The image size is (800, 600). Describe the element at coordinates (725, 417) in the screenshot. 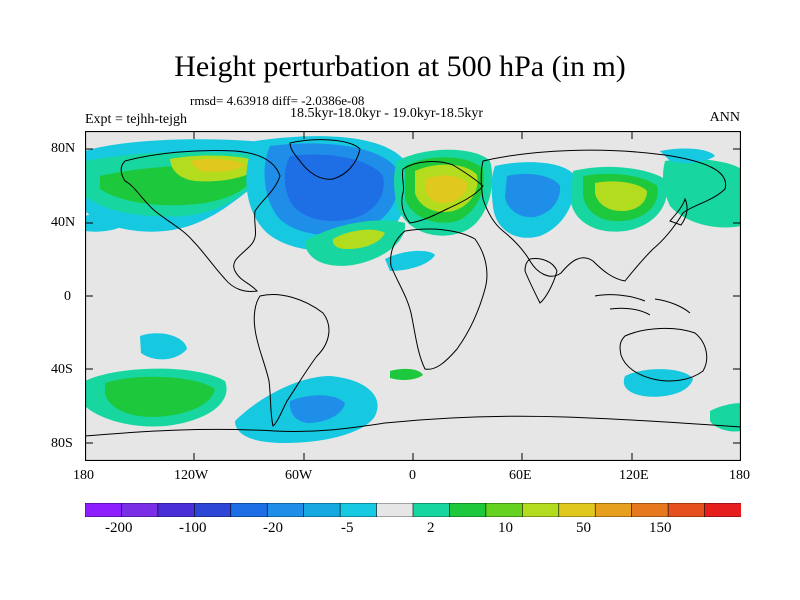

I see `antarctic-positive` at that location.